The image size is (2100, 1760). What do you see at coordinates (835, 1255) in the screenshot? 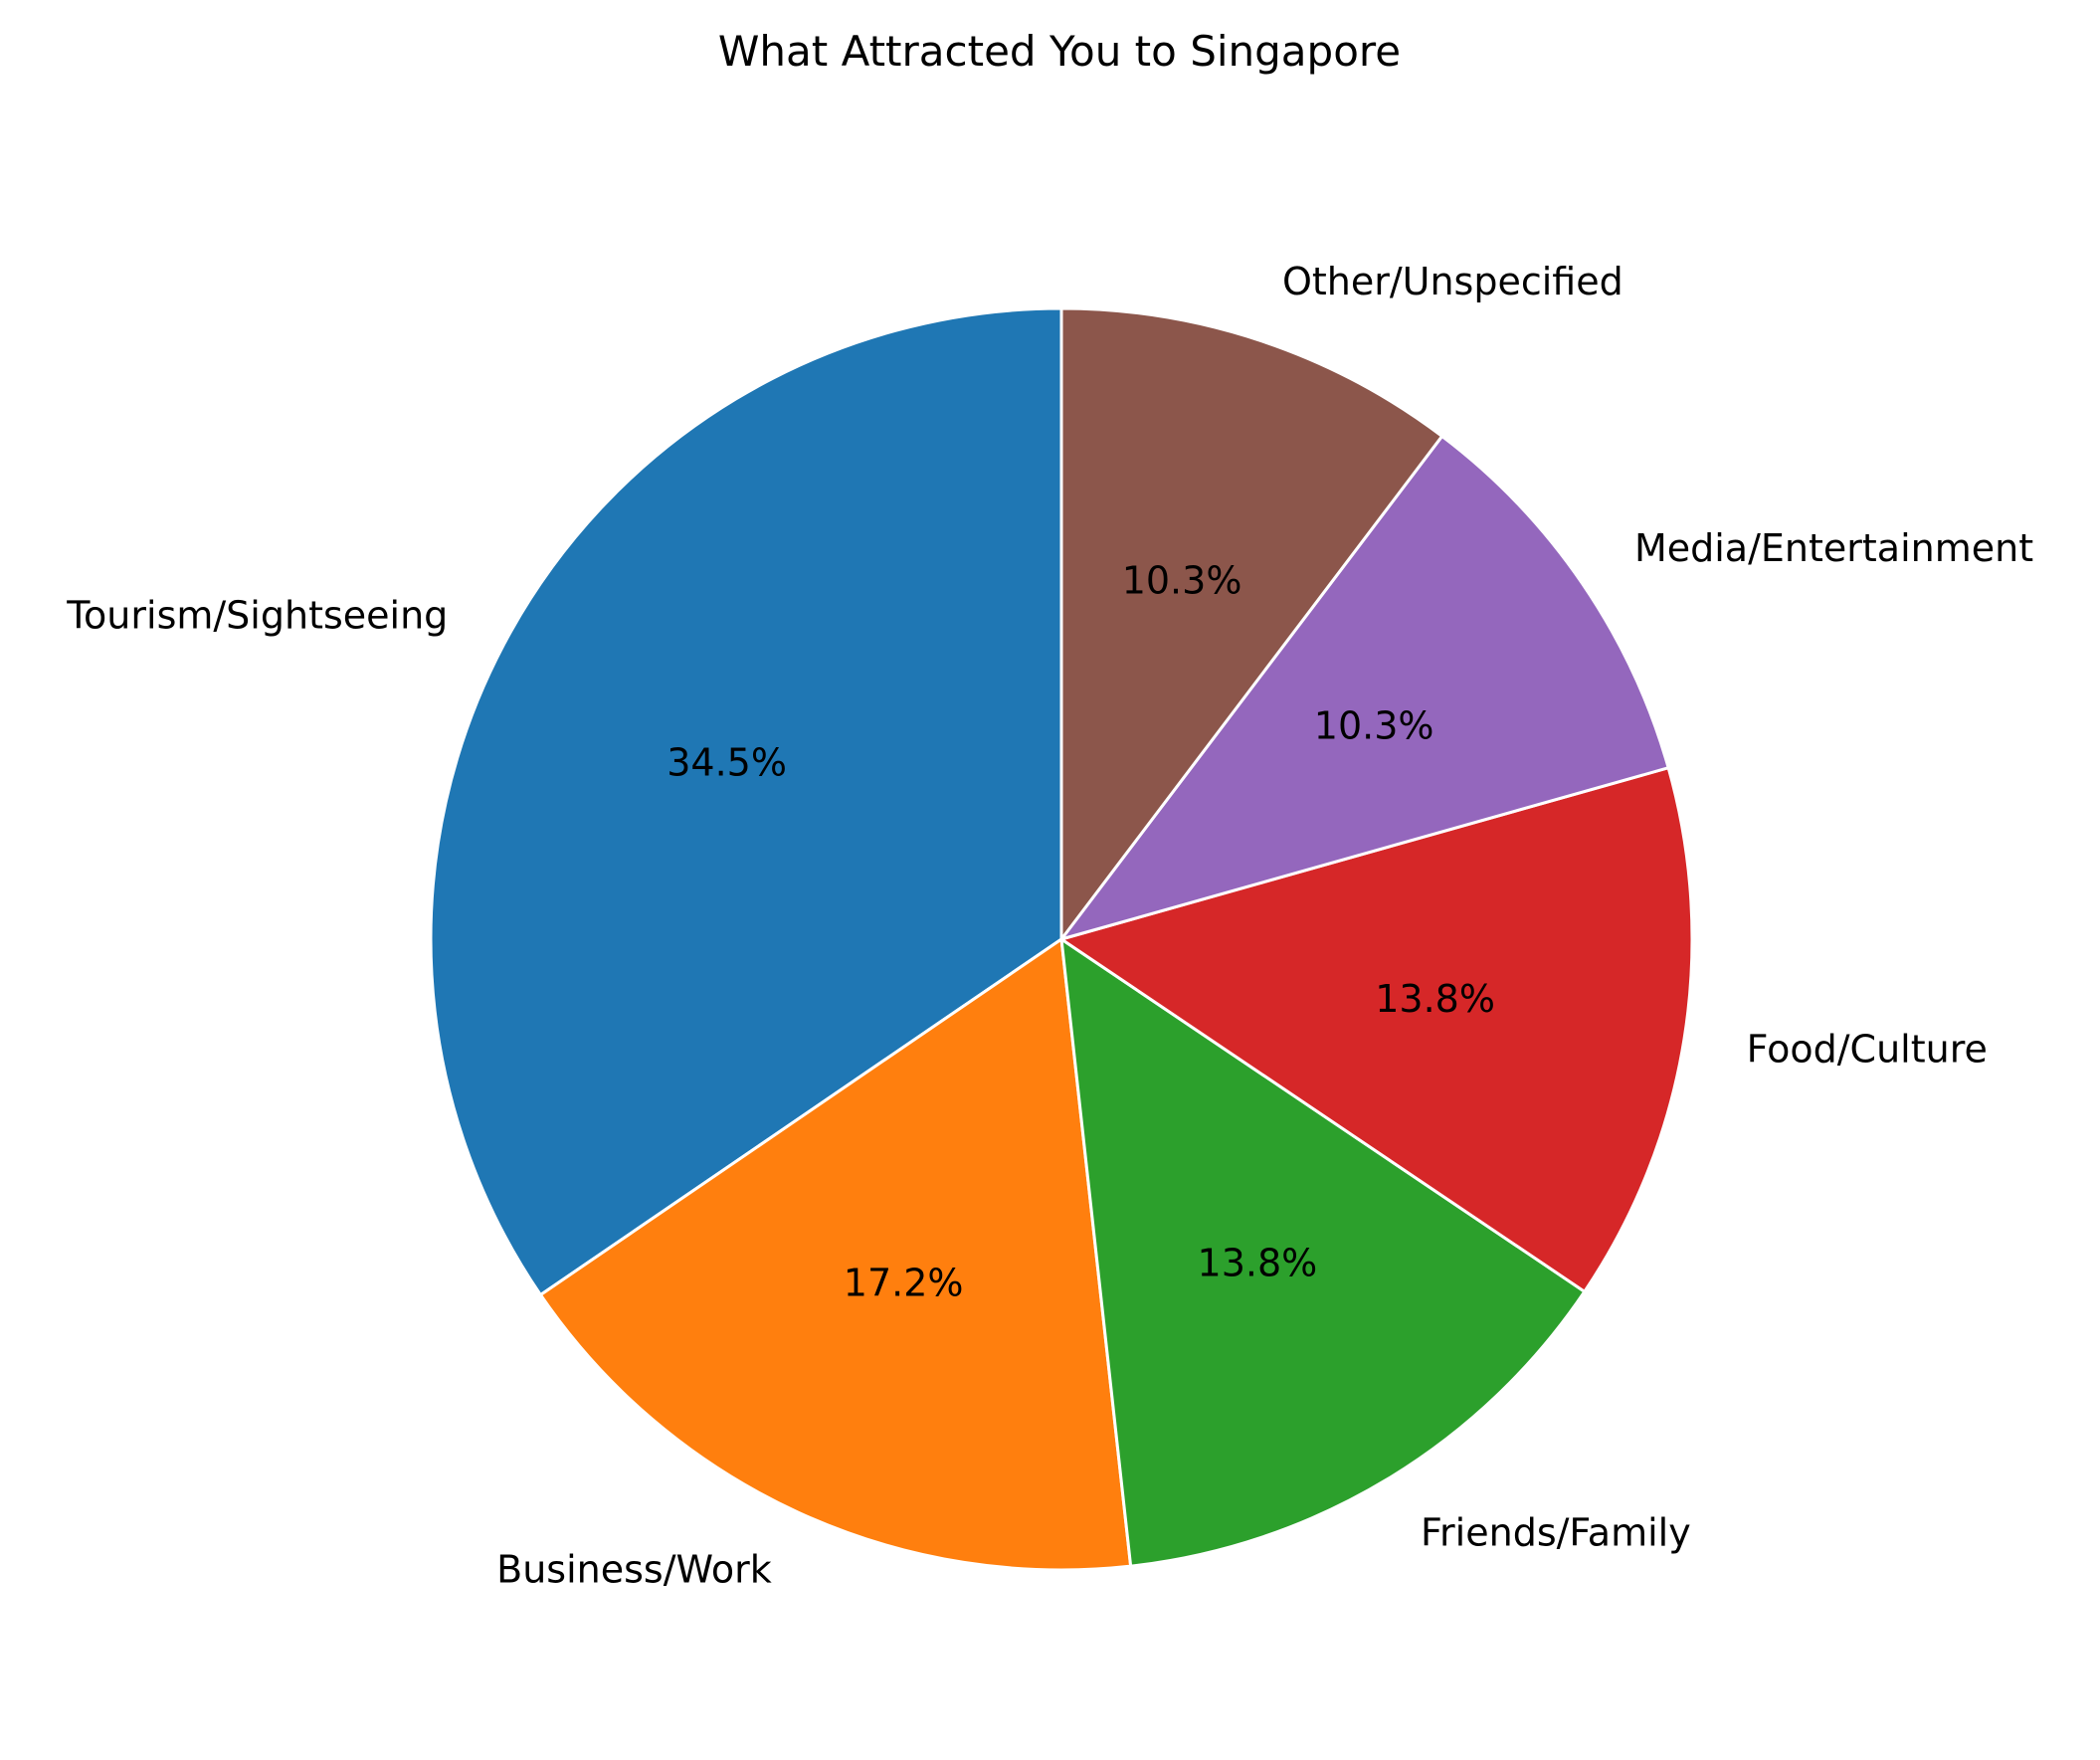
I see `pie-slice-business-work` at bounding box center [835, 1255].